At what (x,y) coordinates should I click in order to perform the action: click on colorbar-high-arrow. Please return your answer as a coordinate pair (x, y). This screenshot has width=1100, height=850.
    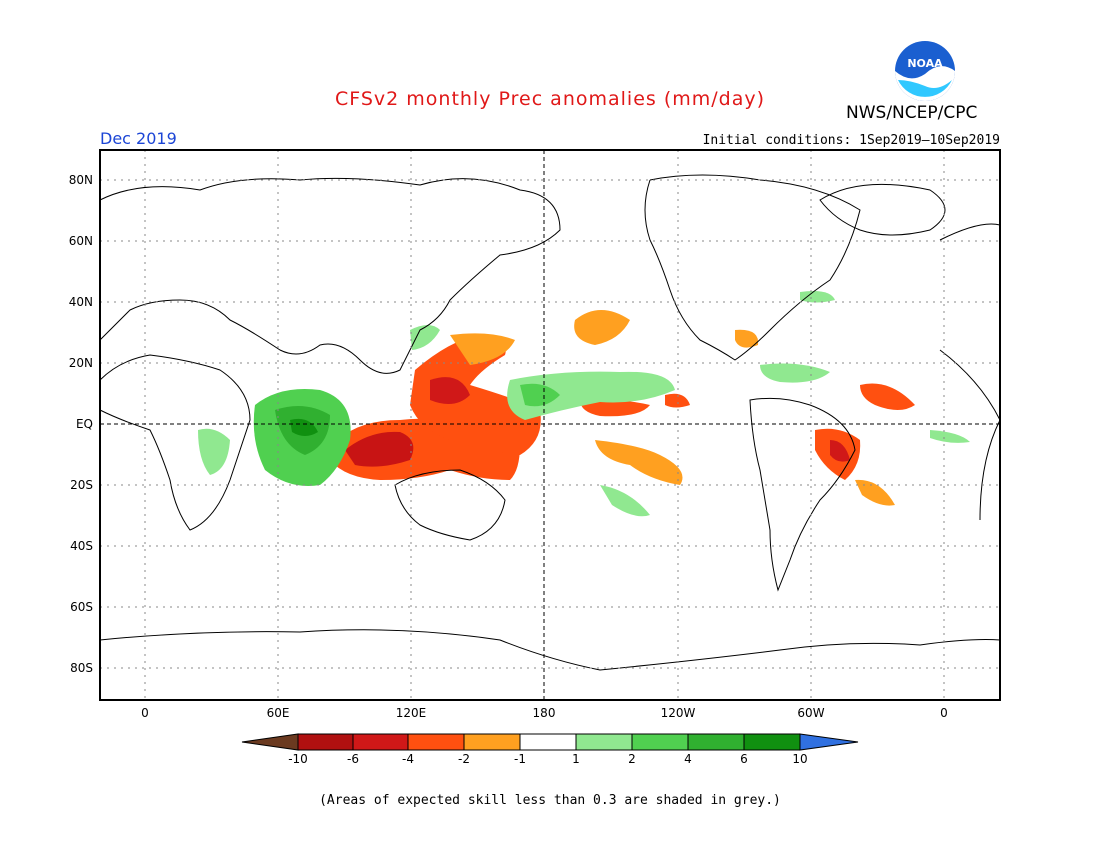
    Looking at the image, I should click on (829, 742).